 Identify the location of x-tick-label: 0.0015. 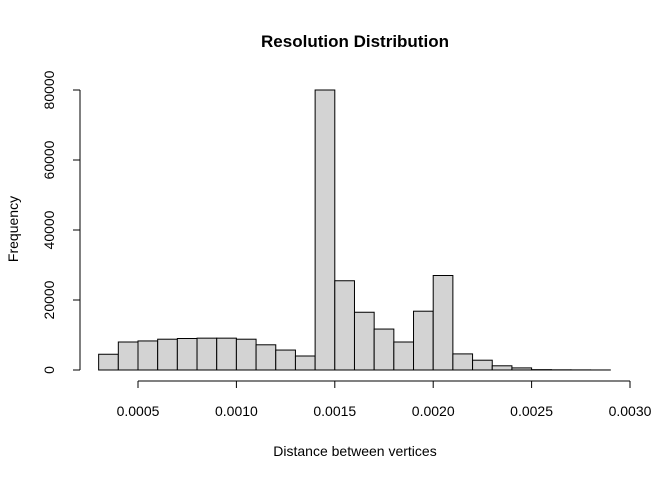
(334, 411).